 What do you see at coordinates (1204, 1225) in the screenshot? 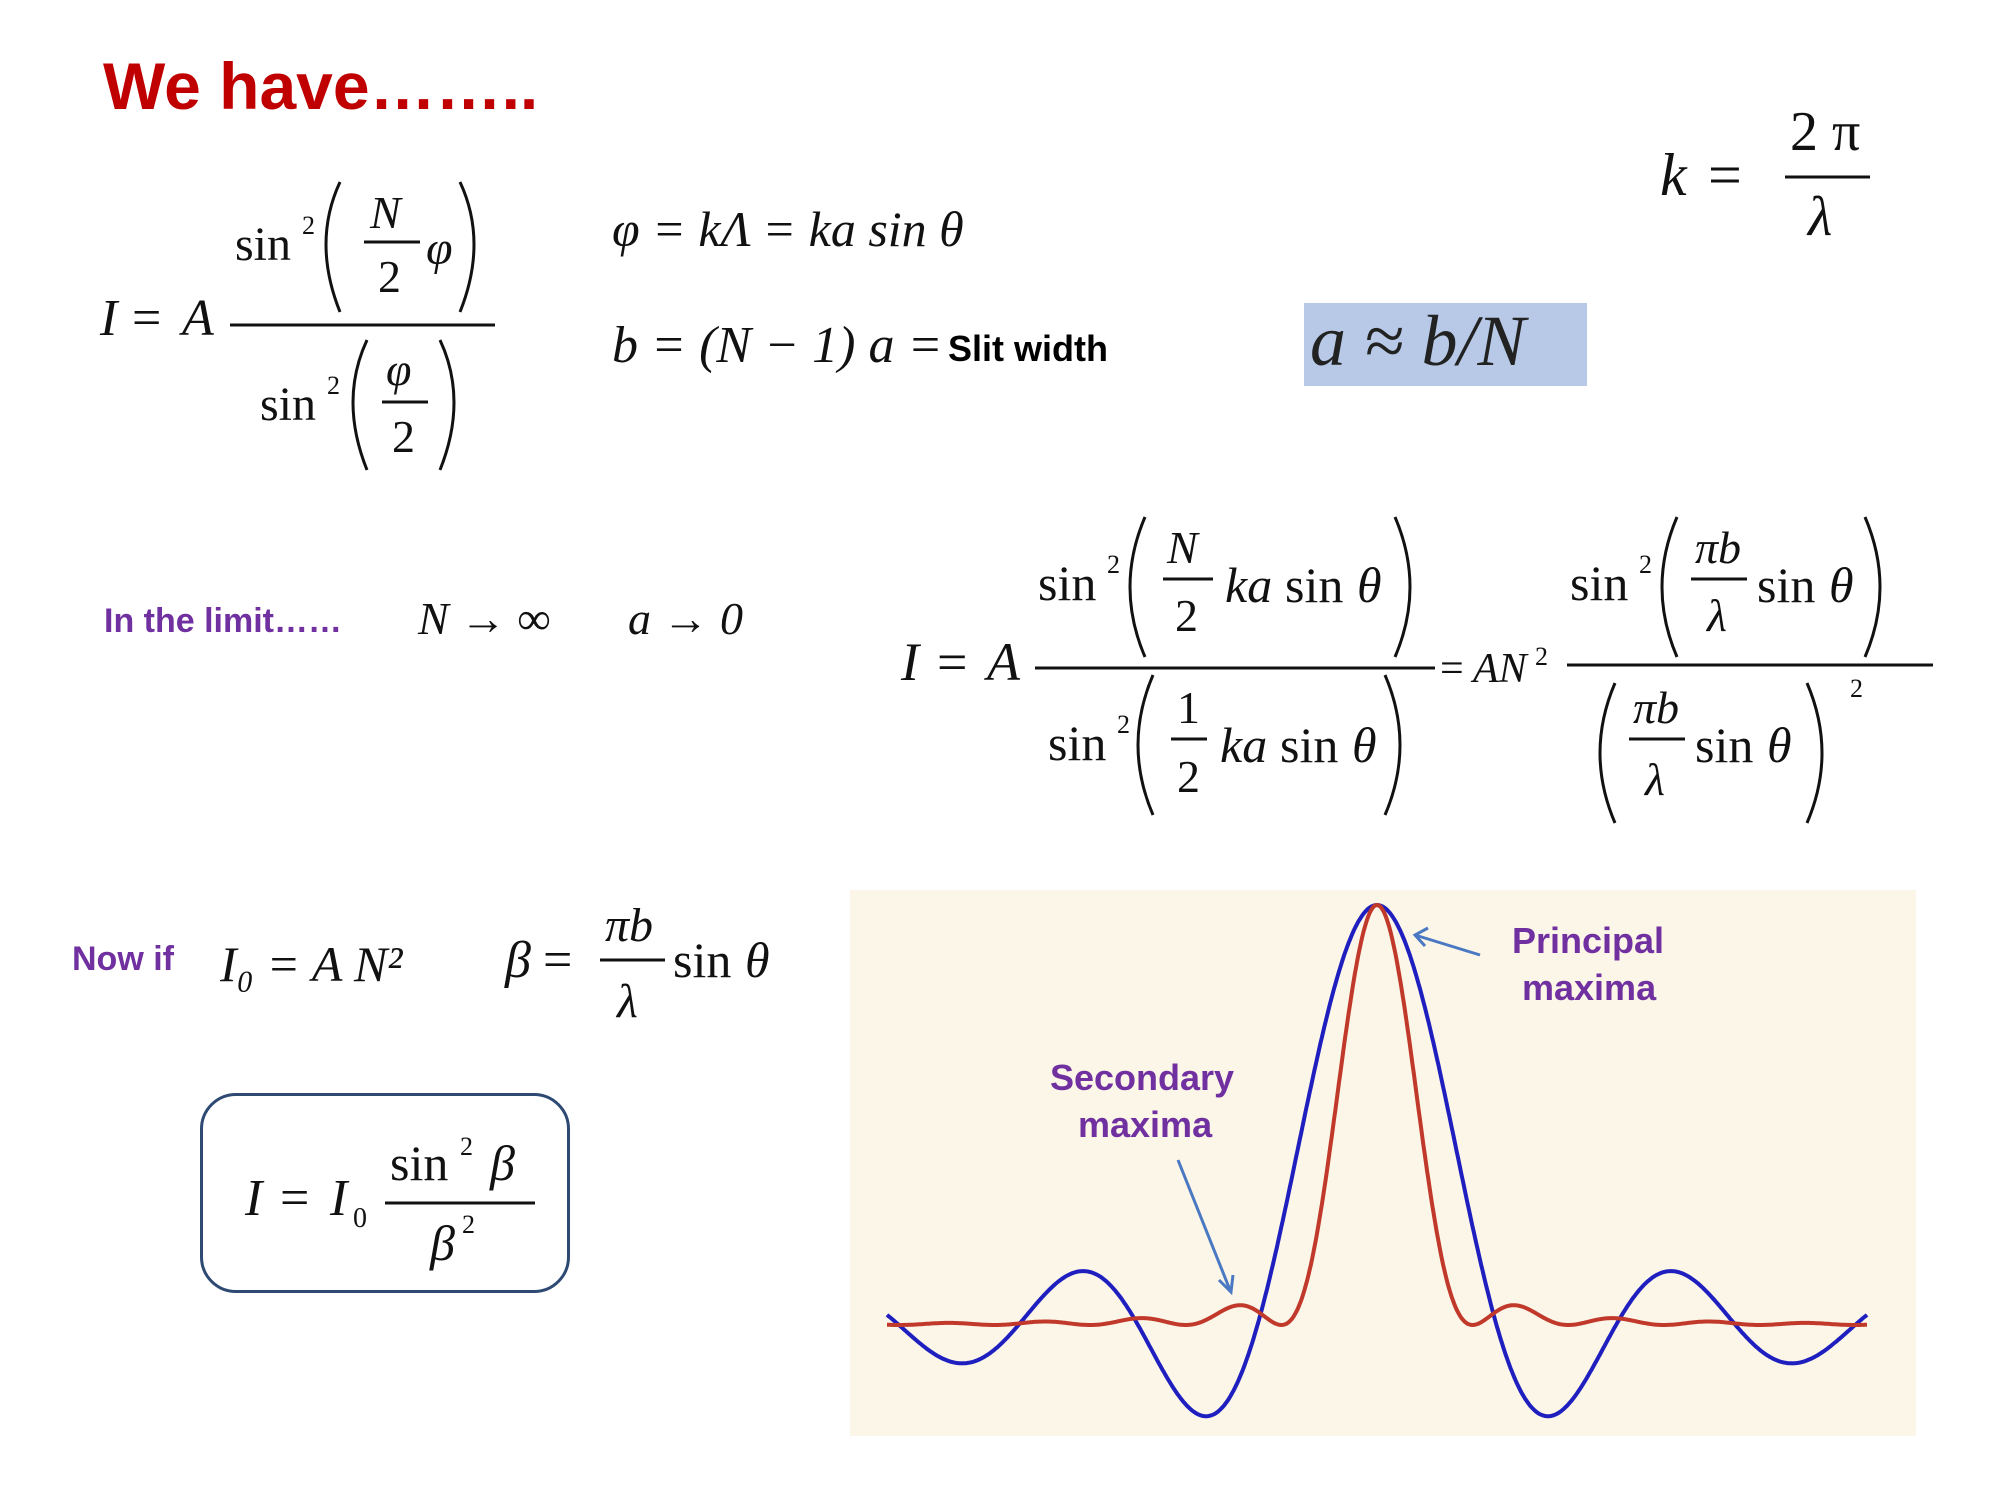
I see `secondary-maxima-arrow` at bounding box center [1204, 1225].